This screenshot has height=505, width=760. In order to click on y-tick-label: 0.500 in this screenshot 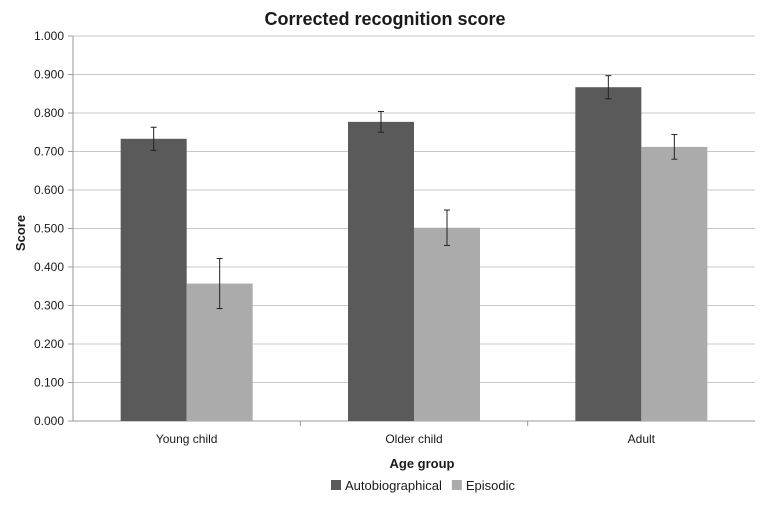, I will do `click(49, 229)`.